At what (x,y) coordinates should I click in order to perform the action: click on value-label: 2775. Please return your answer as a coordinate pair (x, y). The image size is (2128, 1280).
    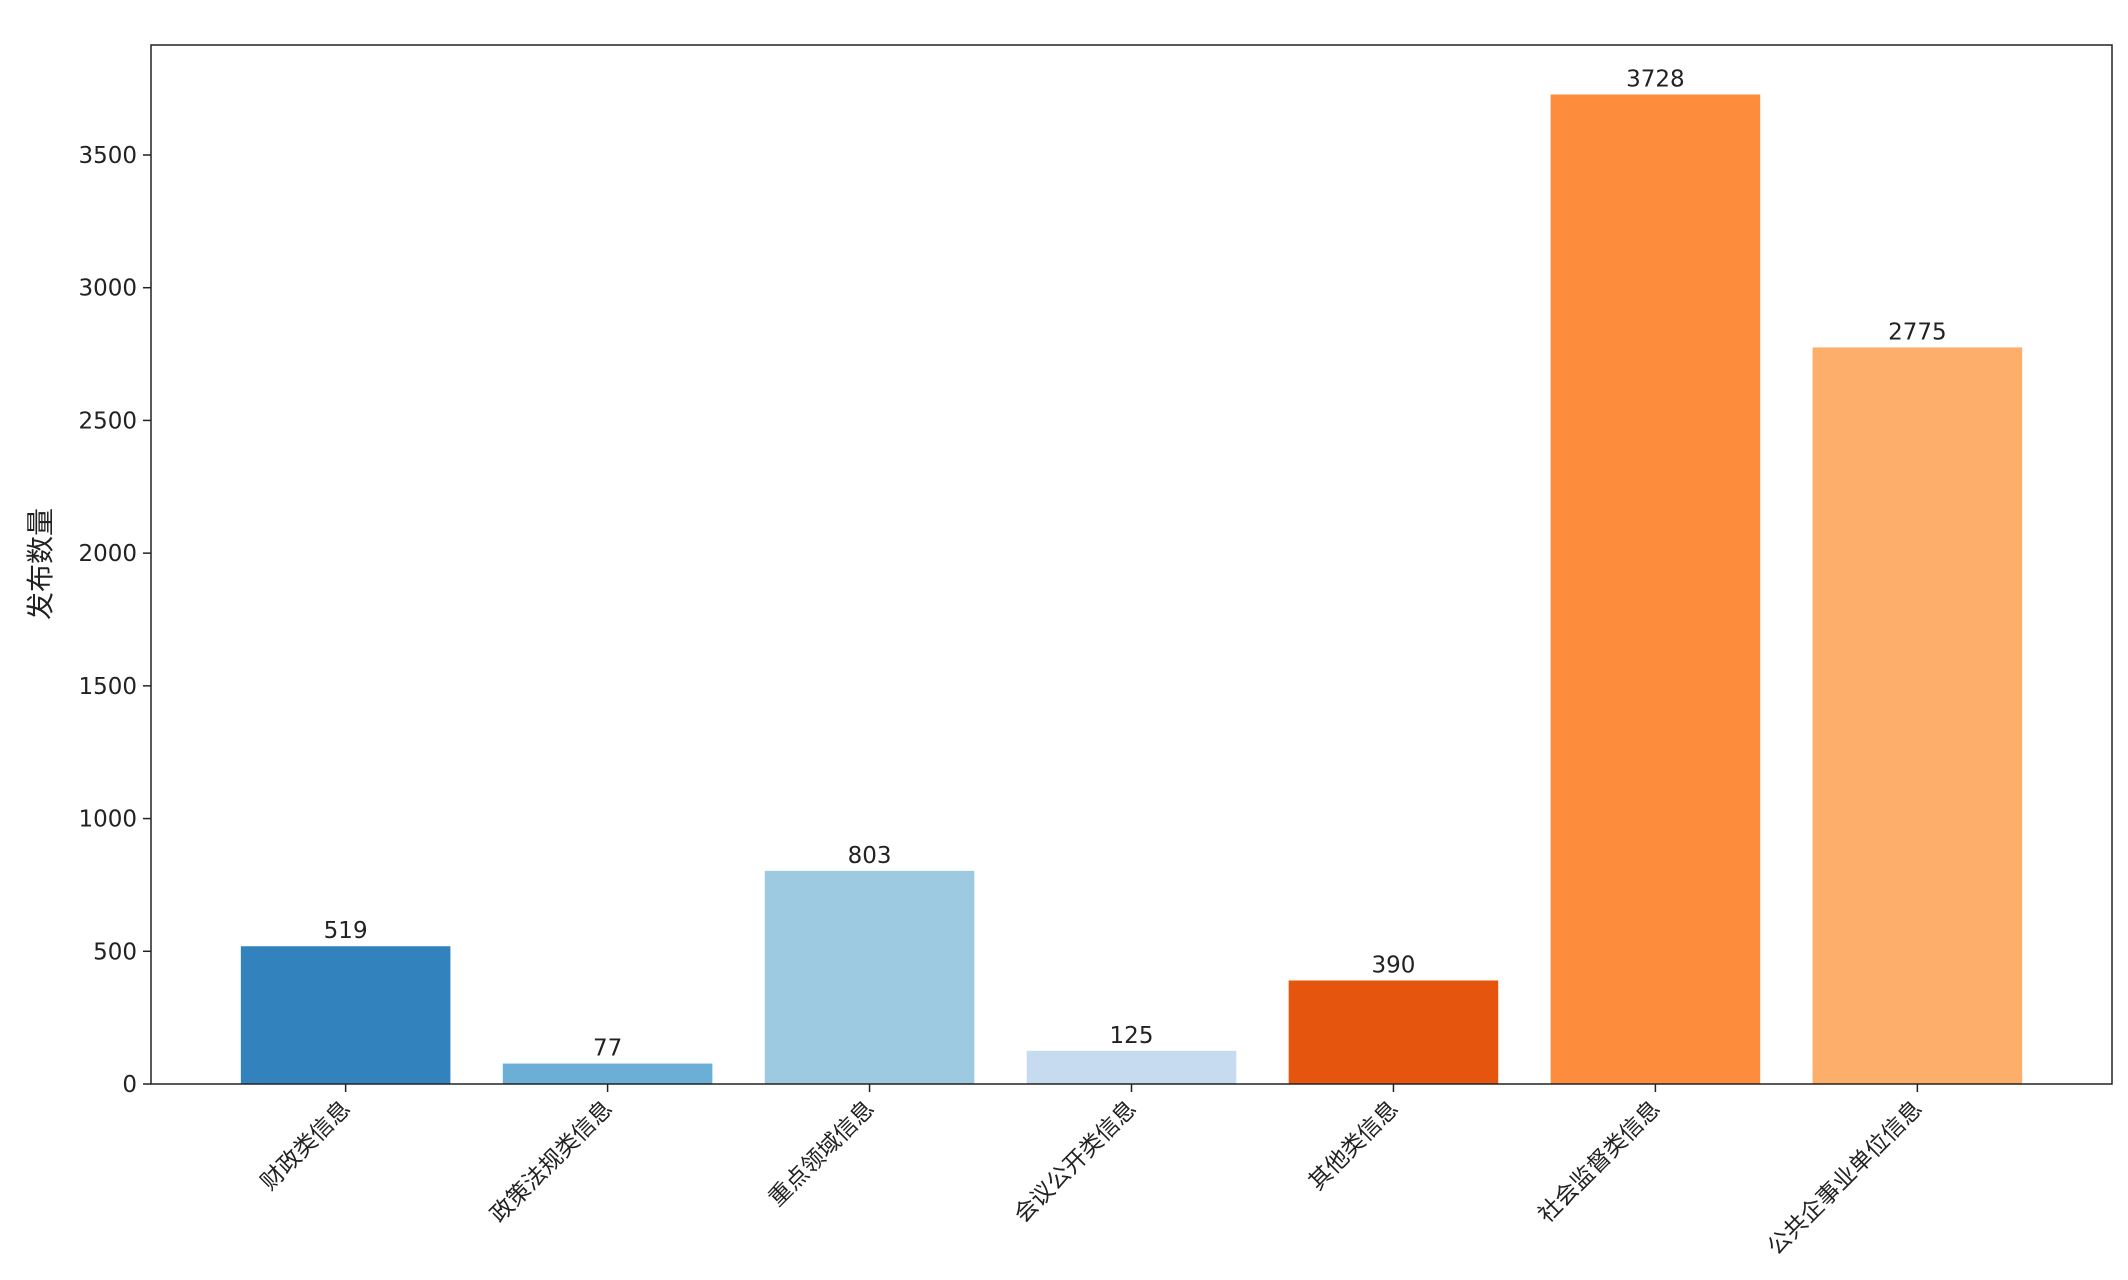
    Looking at the image, I should click on (1917, 332).